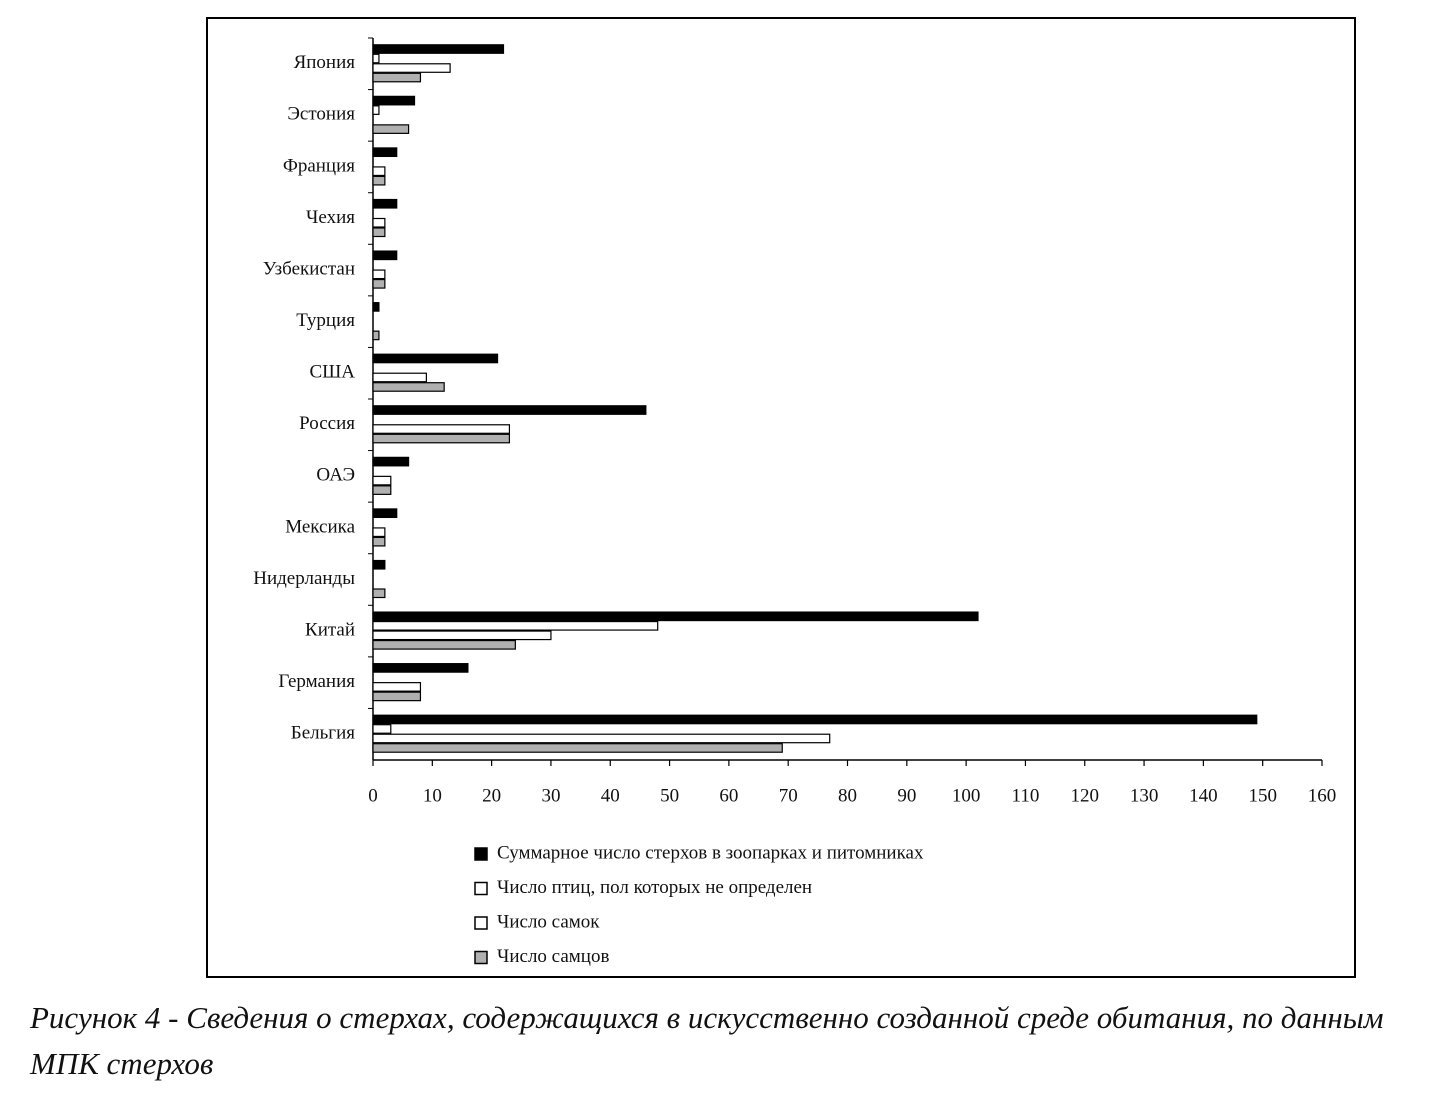 This screenshot has height=1107, width=1452. I want to click on x-tick-label: 130, so click(1144, 795).